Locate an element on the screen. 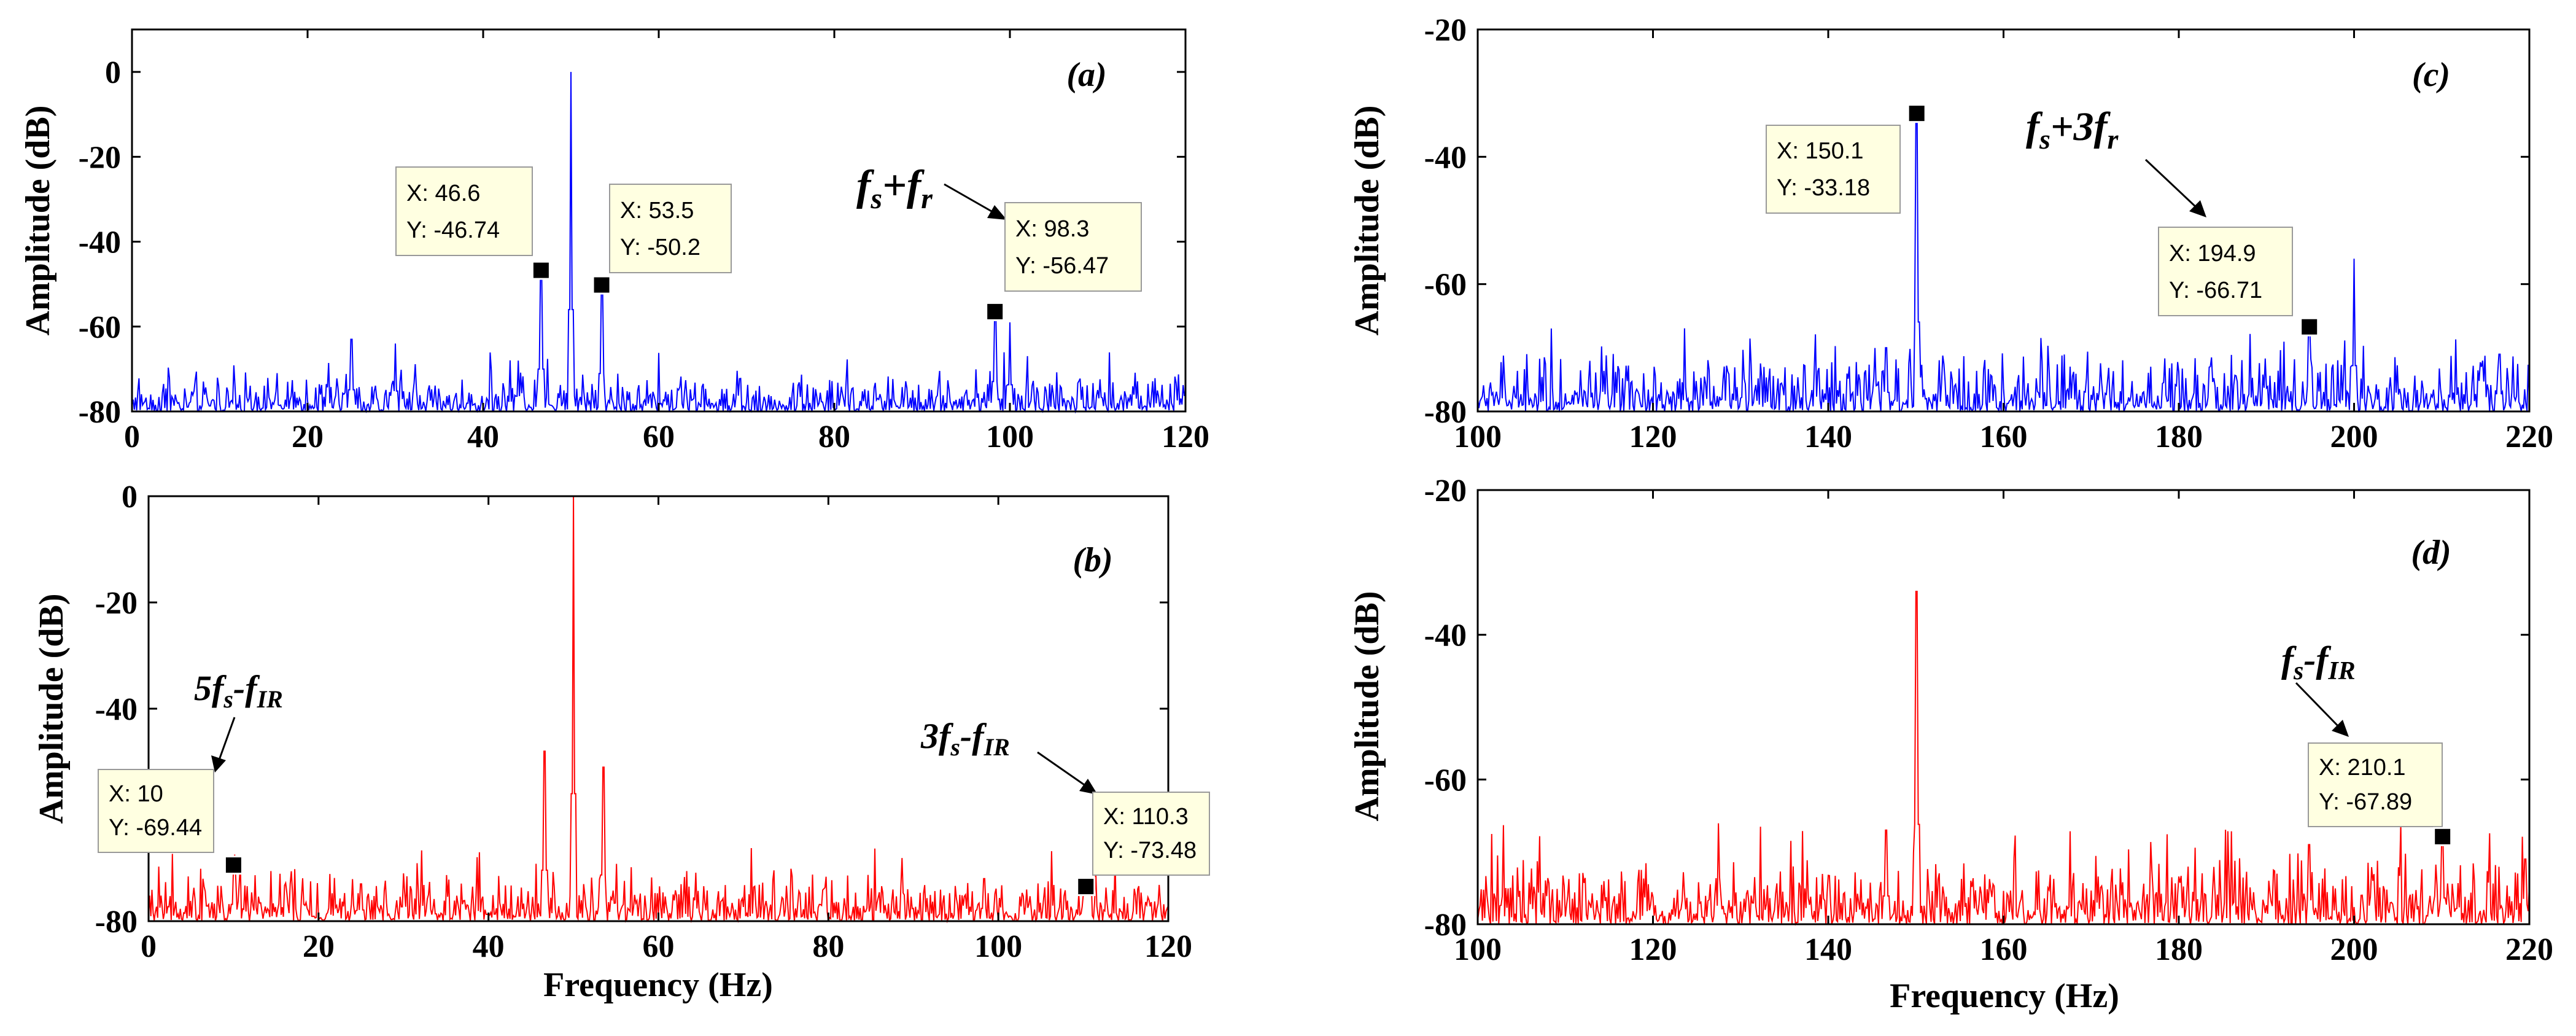 The image size is (2576, 1036). ann-c-sub2: r is located at coordinates (2113, 139).